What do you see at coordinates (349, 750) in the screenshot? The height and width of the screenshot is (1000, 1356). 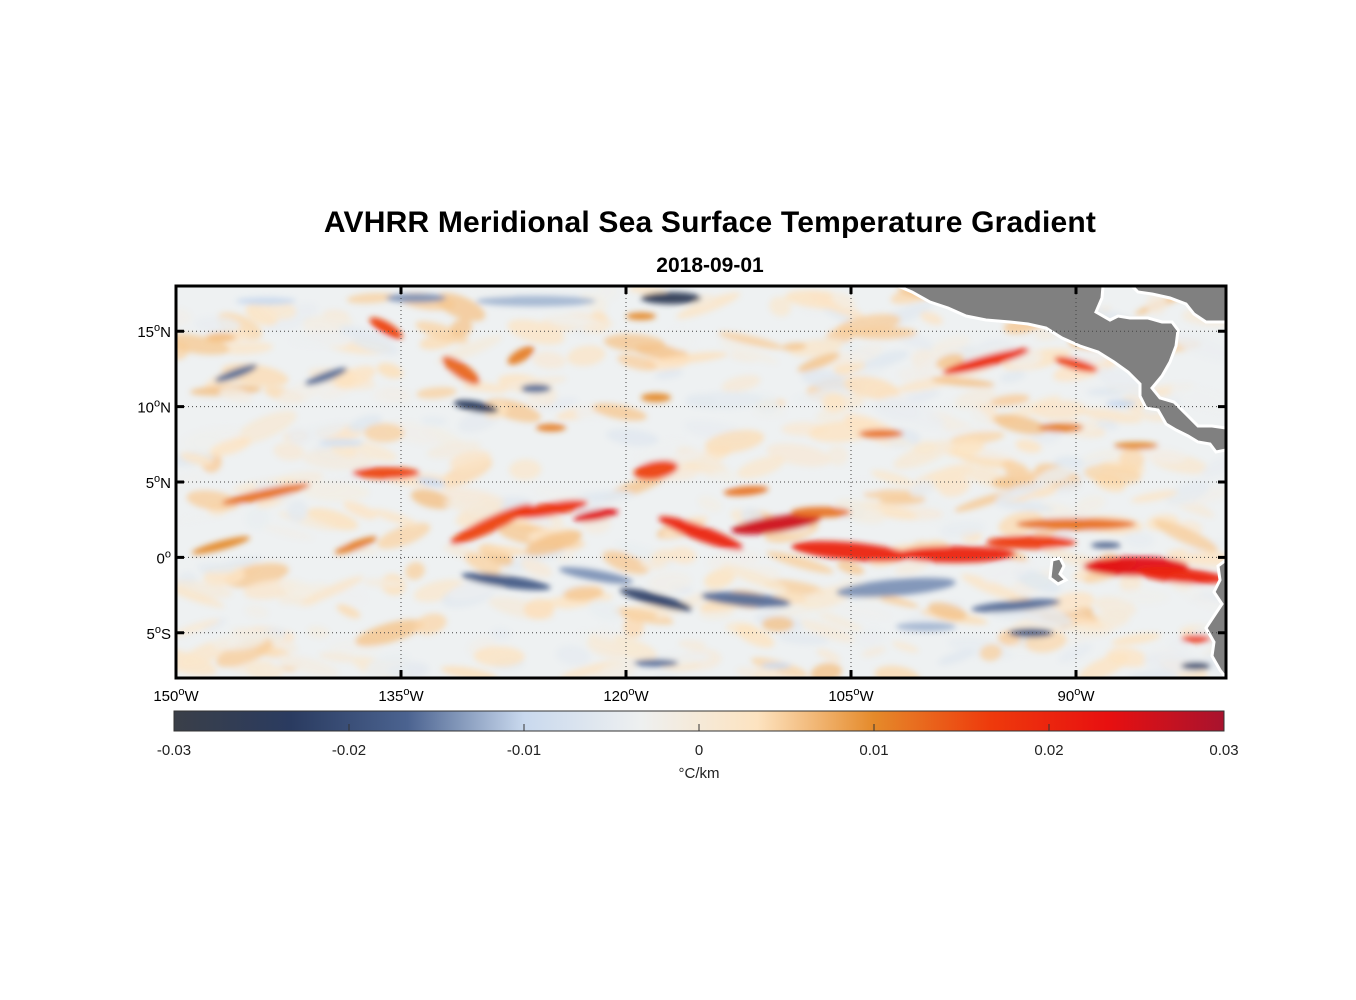 I see `colorbar-tick-label: -0.02` at bounding box center [349, 750].